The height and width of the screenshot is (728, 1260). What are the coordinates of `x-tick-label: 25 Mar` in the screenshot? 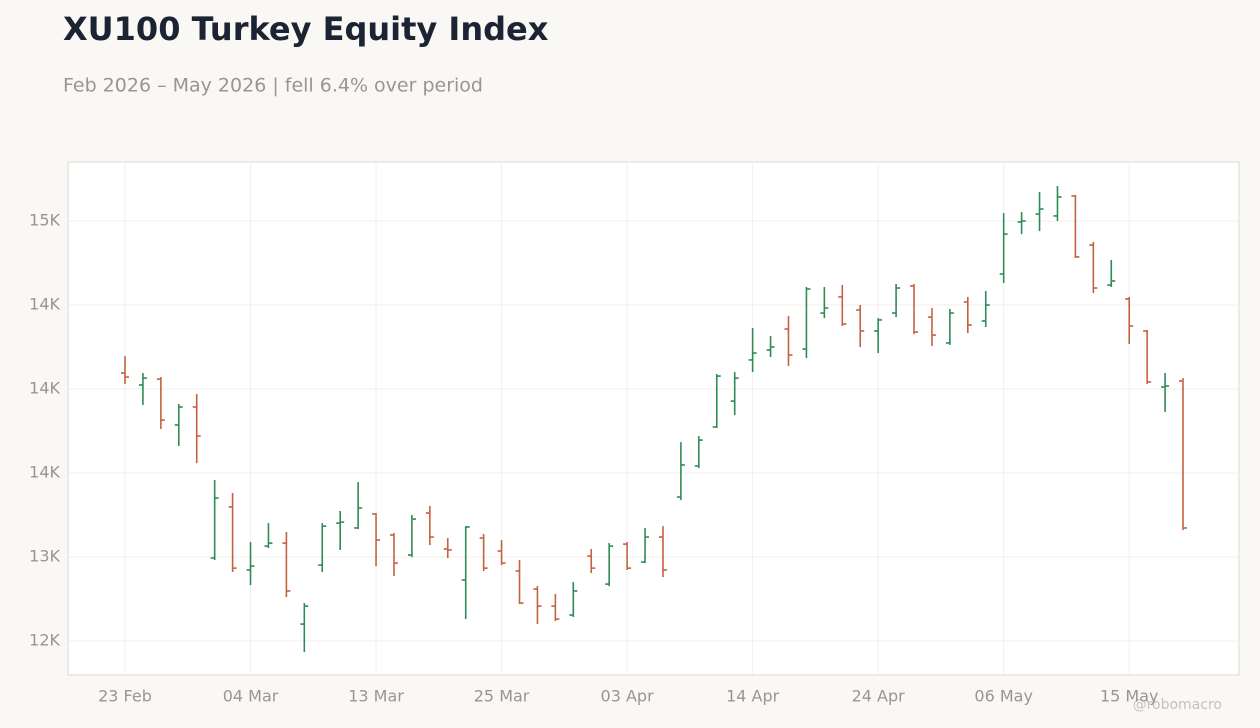 It's located at (502, 696).